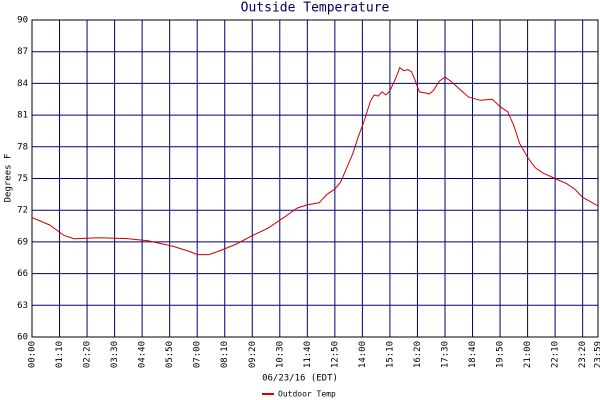 This screenshot has width=600, height=400. What do you see at coordinates (88, 354) in the screenshot?
I see `x-tick-label: 02:20` at bounding box center [88, 354].